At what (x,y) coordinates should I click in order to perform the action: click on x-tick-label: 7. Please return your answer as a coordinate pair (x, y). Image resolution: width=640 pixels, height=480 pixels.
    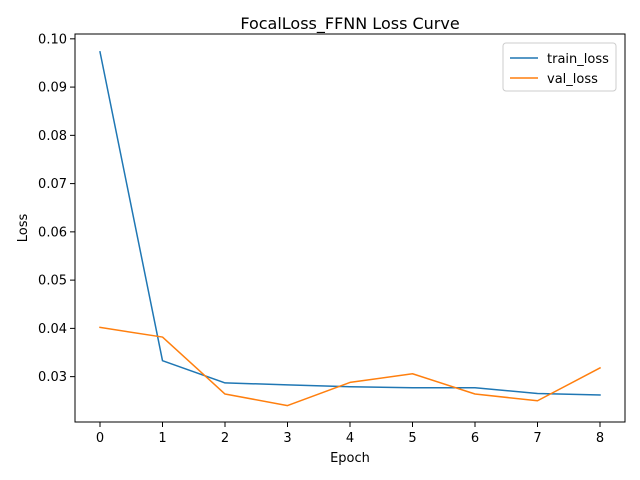
    Looking at the image, I should click on (537, 438).